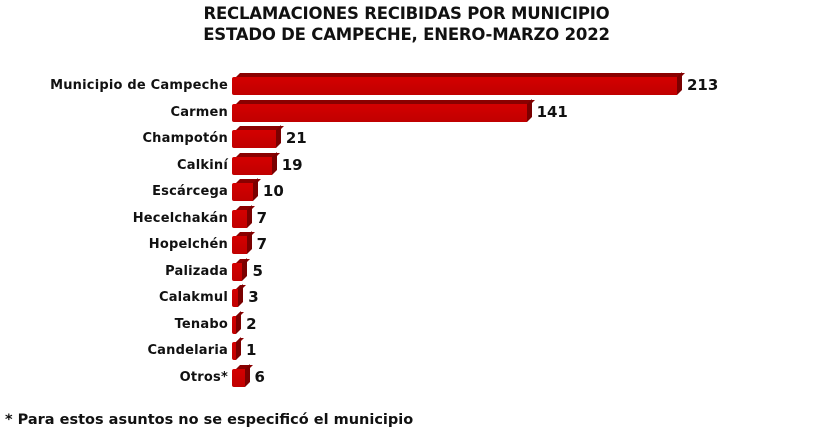  What do you see at coordinates (406, 13) in the screenshot?
I see `chart-title-line1: RECLAMACIONES RECIBIDAS POR MUNICIPIO` at bounding box center [406, 13].